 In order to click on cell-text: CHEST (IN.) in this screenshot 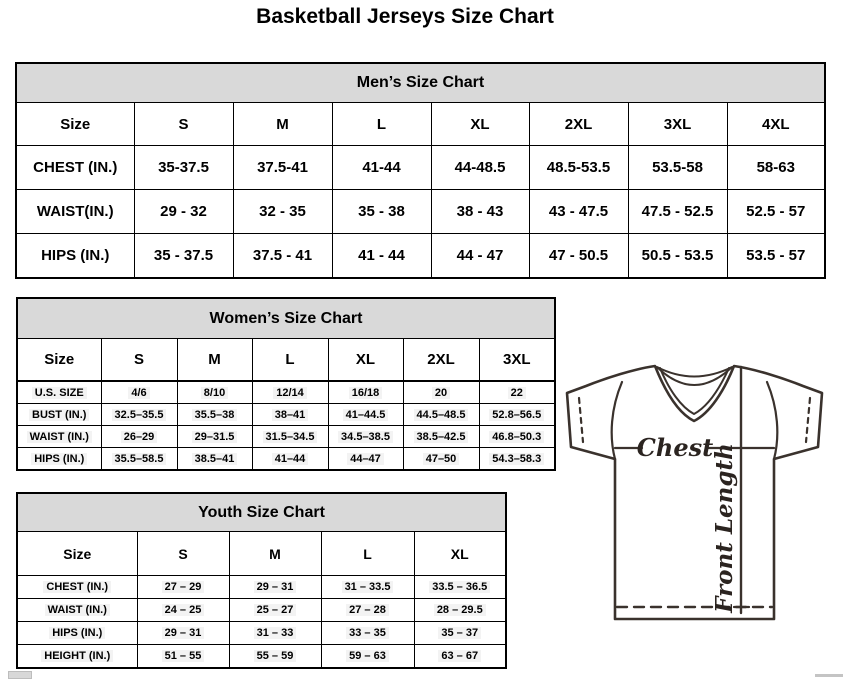, I will do `click(77, 587)`.